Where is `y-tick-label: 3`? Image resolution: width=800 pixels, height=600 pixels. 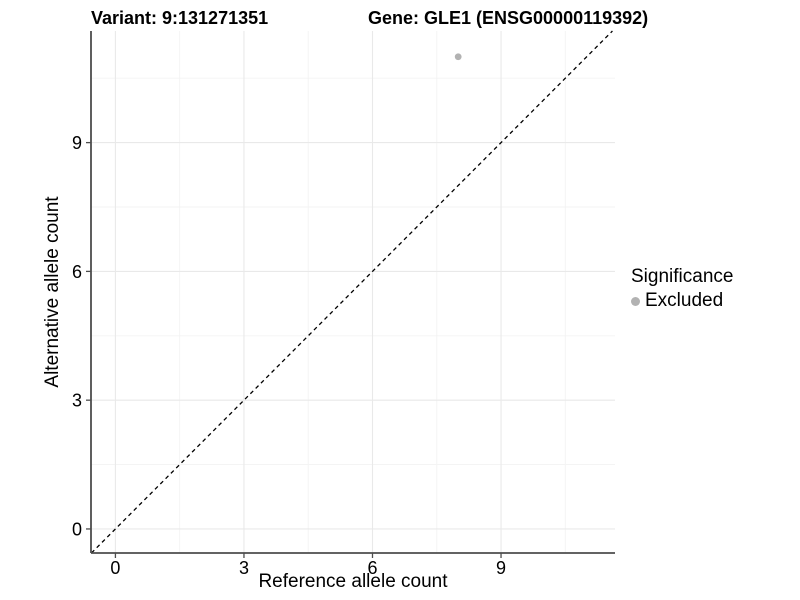
y-tick-label: 3 is located at coordinates (77, 401).